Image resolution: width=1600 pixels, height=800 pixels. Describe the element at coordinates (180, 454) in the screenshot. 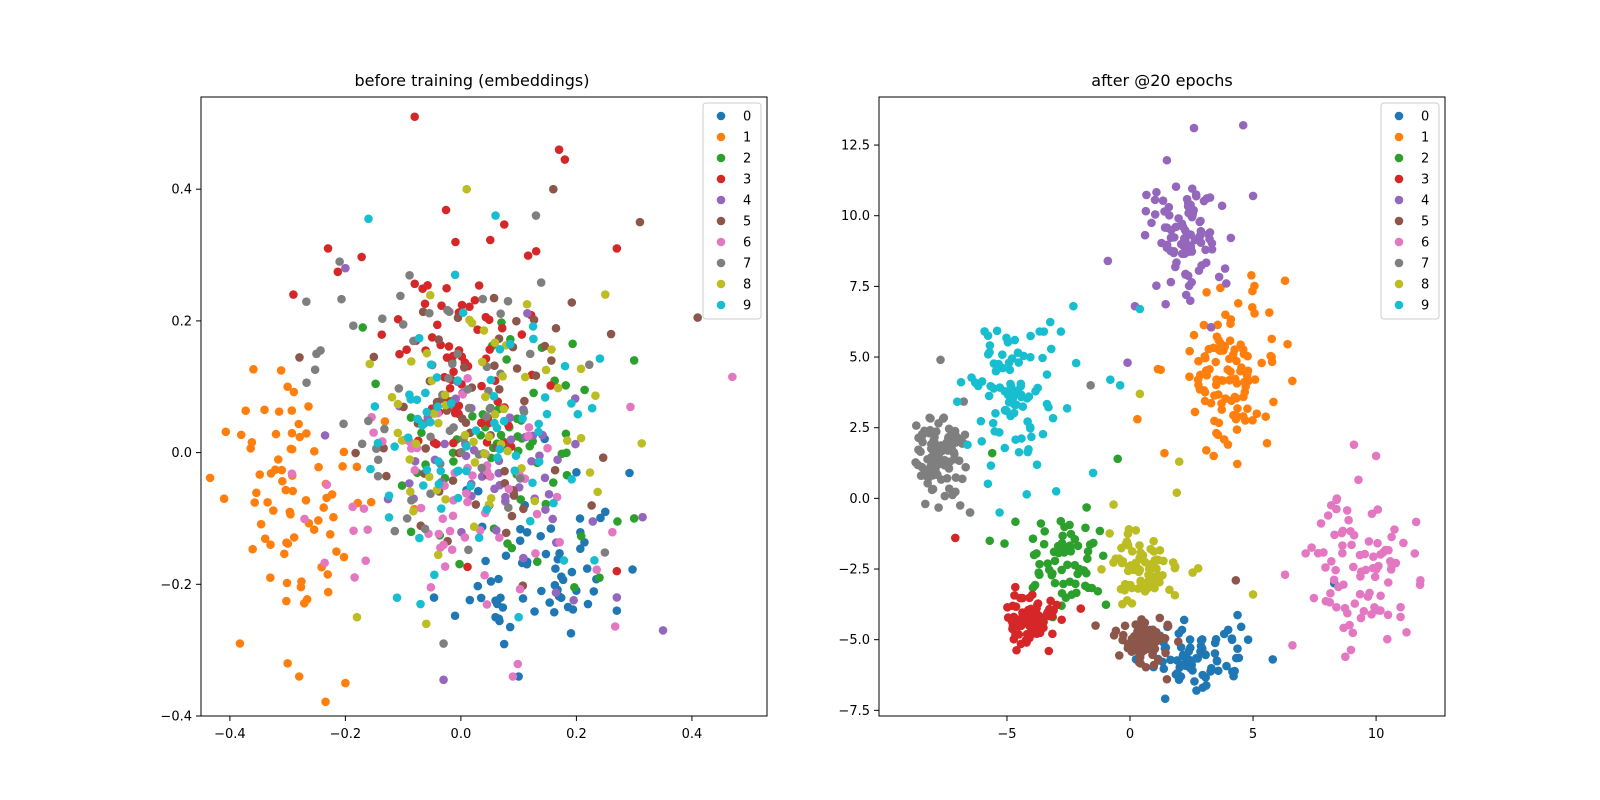

I see `y-axis: −0.4 −0.2 0.0 0.2 0.4` at that location.